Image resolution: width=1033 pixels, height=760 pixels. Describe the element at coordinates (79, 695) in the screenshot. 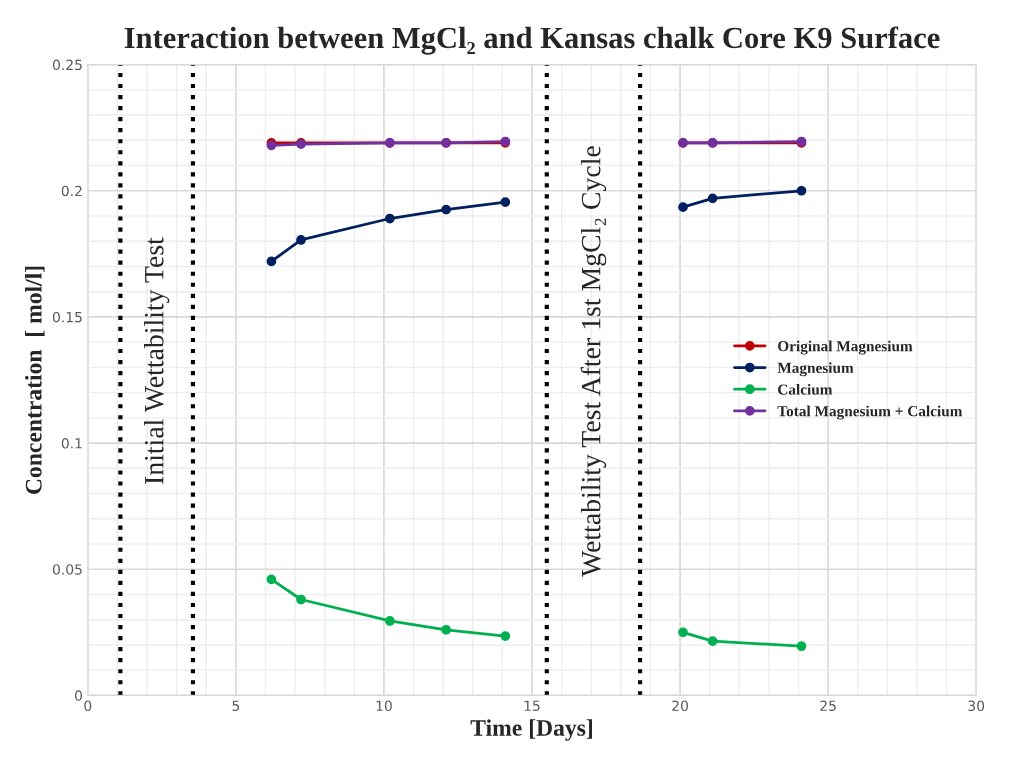

I see `y-tick-label: 0` at that location.